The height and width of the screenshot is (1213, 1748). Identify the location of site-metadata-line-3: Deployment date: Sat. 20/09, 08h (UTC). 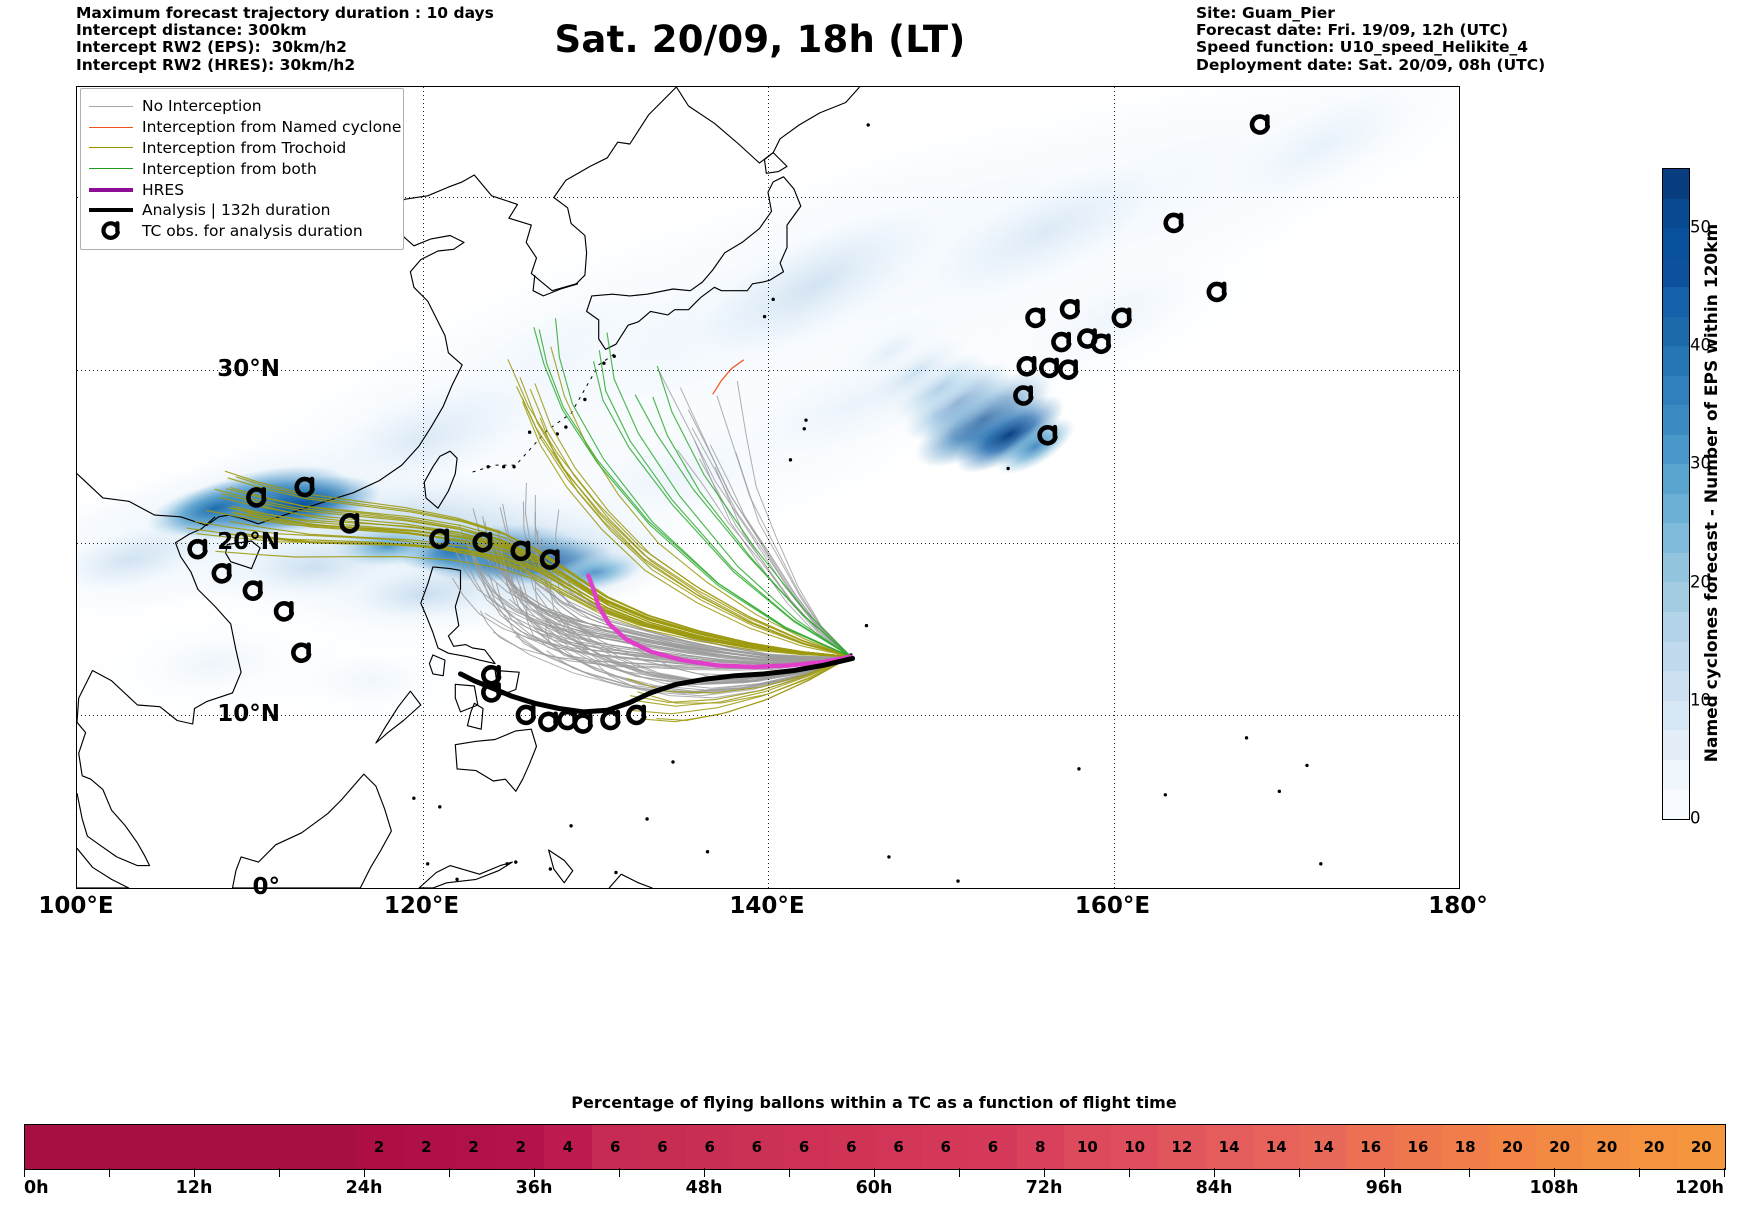
(1371, 64).